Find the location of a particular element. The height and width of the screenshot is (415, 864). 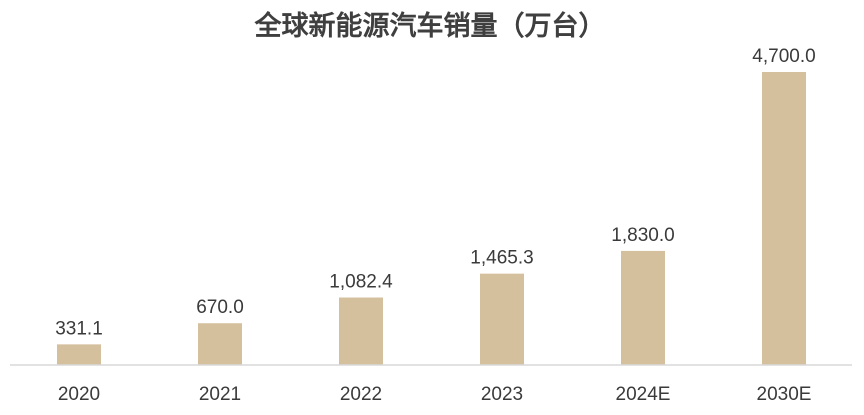

bar-2020 is located at coordinates (79, 354).